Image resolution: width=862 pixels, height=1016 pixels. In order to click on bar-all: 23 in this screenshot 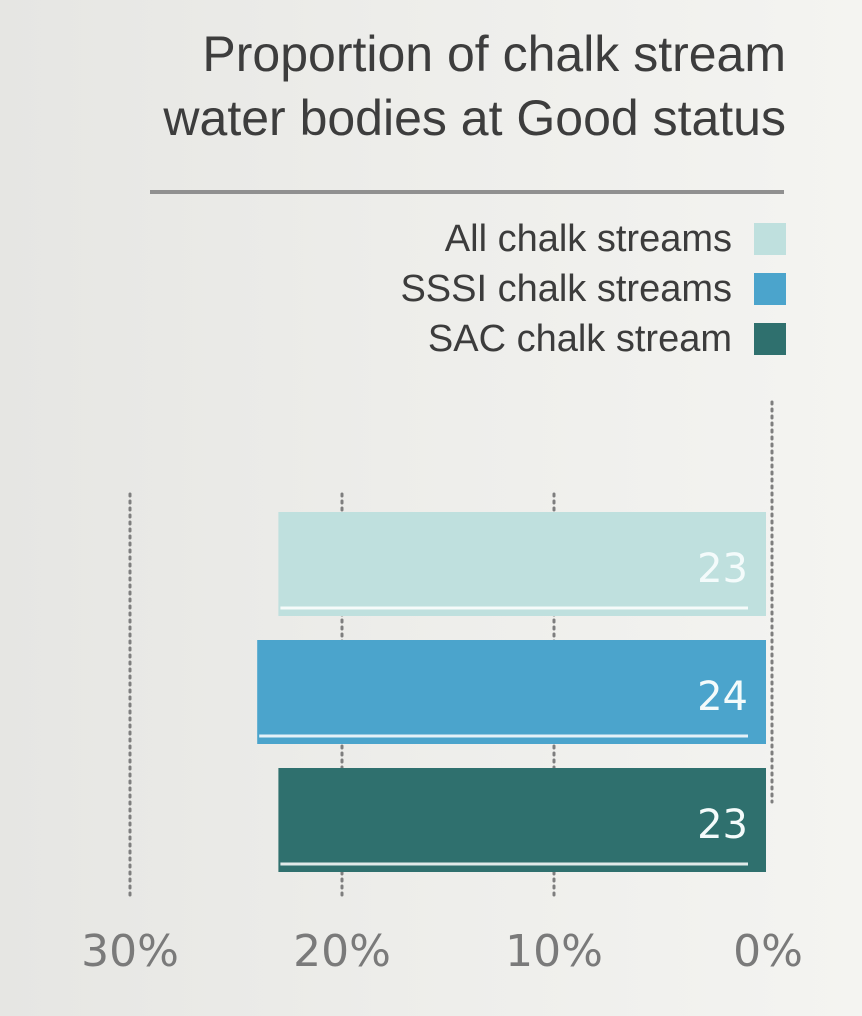, I will do `click(522, 564)`.